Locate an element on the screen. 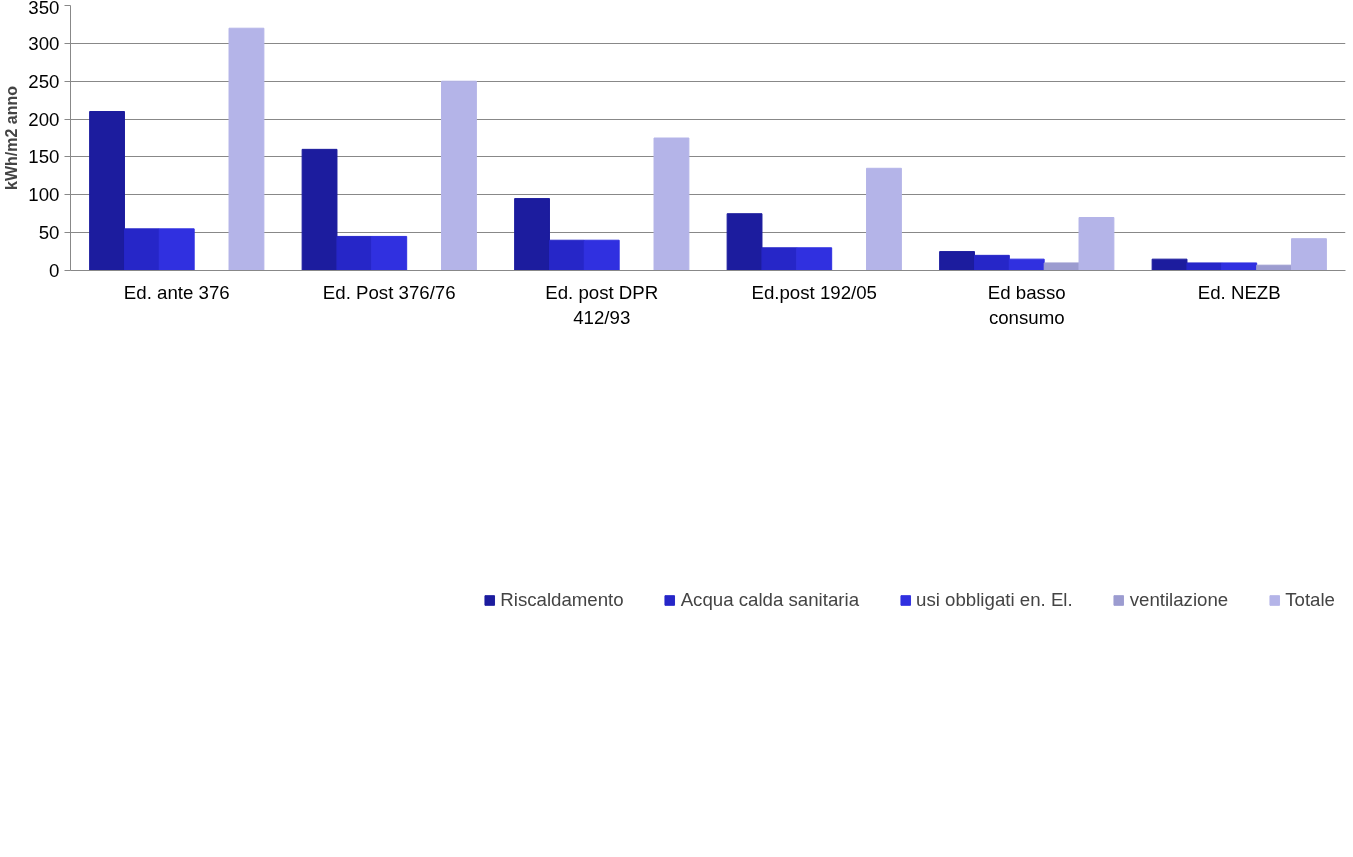 The height and width of the screenshot is (857, 1353). y-tick-label: 0 is located at coordinates (54, 270).